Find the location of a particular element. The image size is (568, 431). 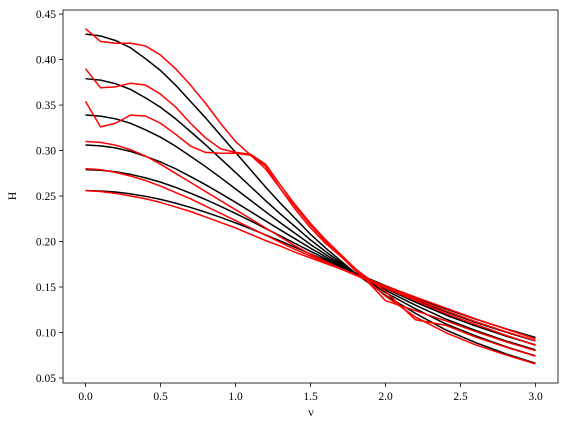

x-tick-label: 3.0 is located at coordinates (535, 397).